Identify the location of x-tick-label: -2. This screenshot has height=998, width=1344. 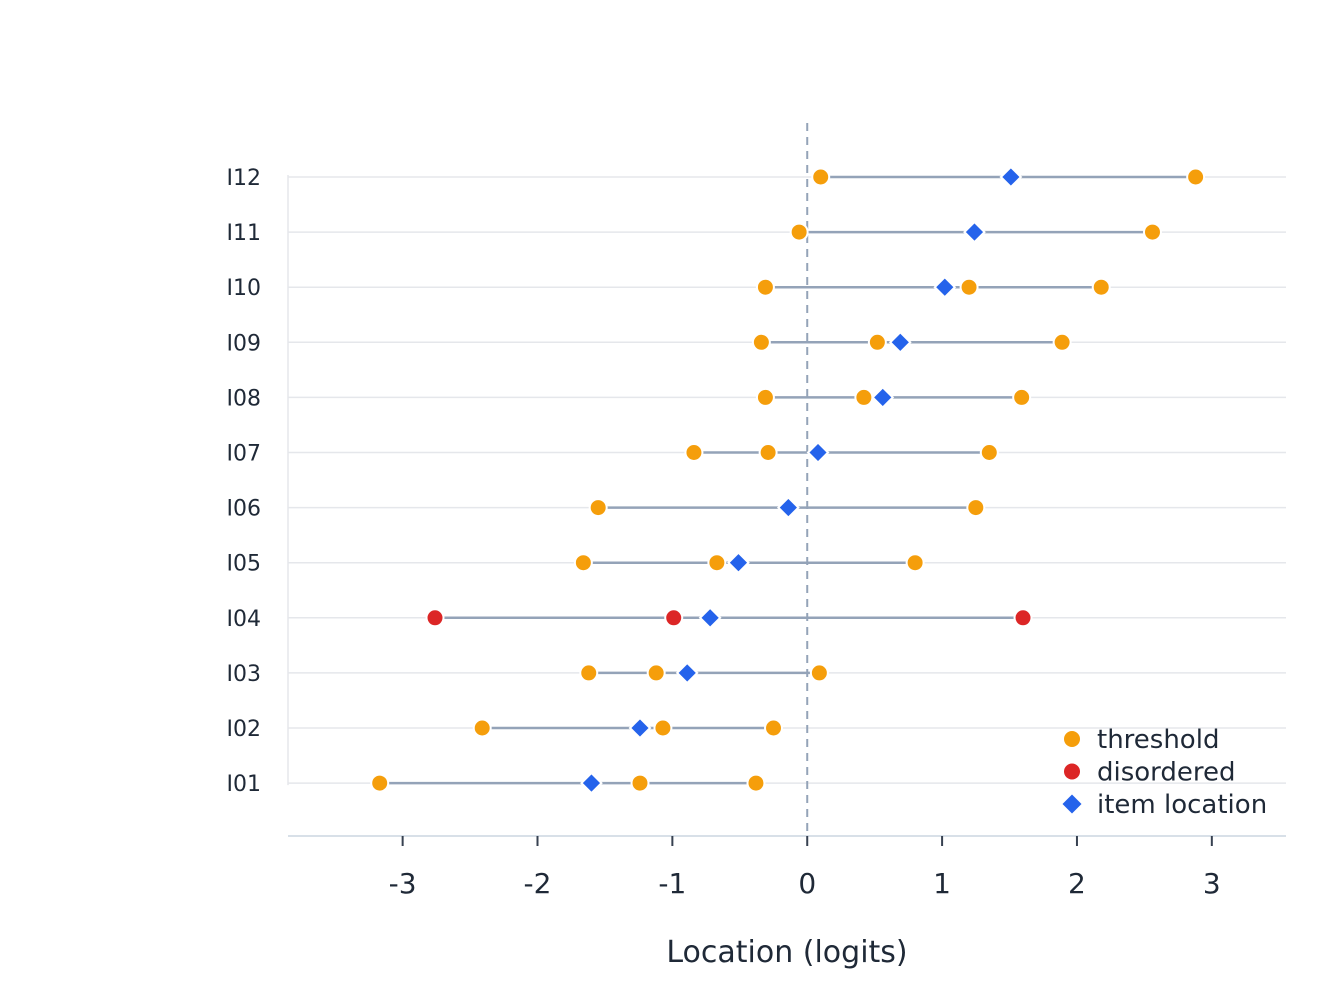
(538, 883).